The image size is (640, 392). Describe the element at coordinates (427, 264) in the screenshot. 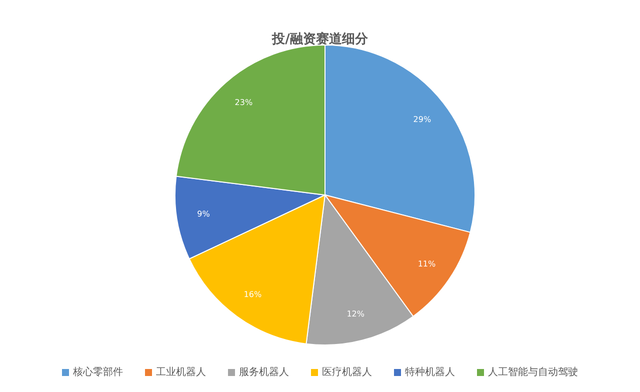

I see `data-label: 11%` at that location.